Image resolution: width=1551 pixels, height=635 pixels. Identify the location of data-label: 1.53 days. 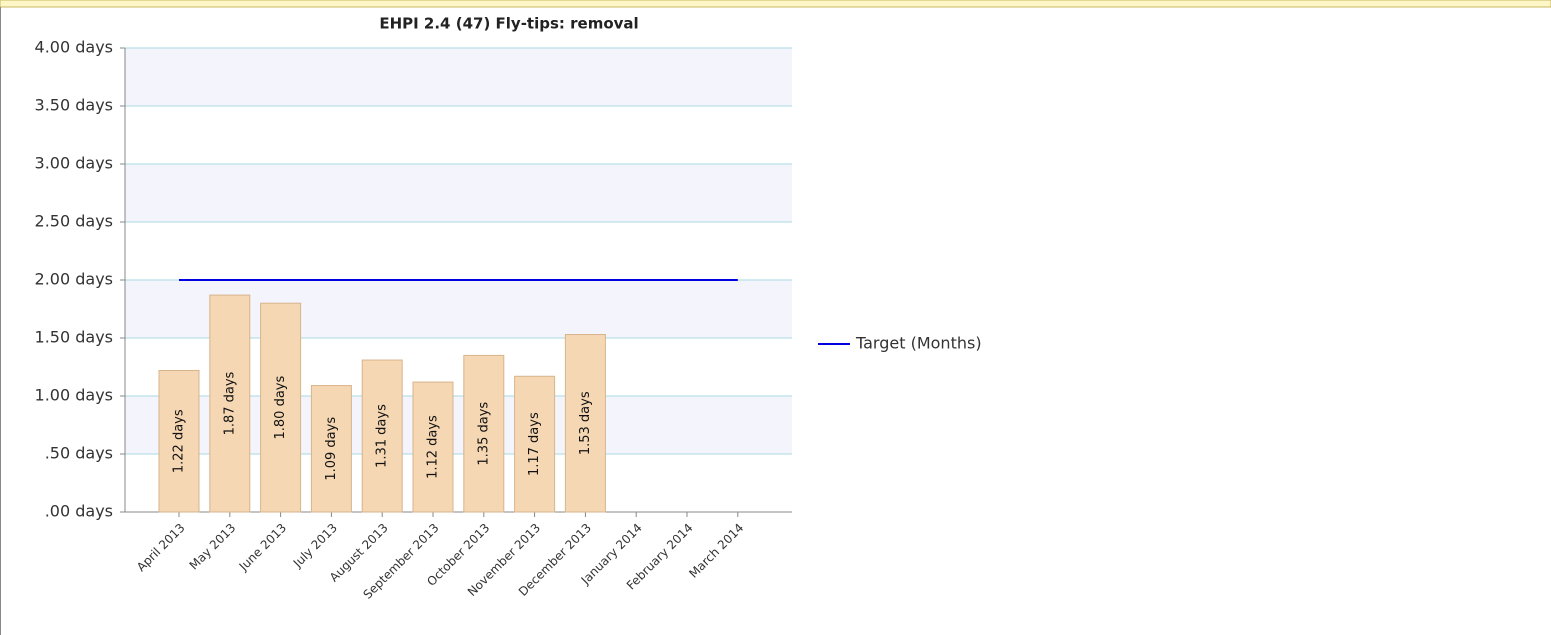
(585, 423).